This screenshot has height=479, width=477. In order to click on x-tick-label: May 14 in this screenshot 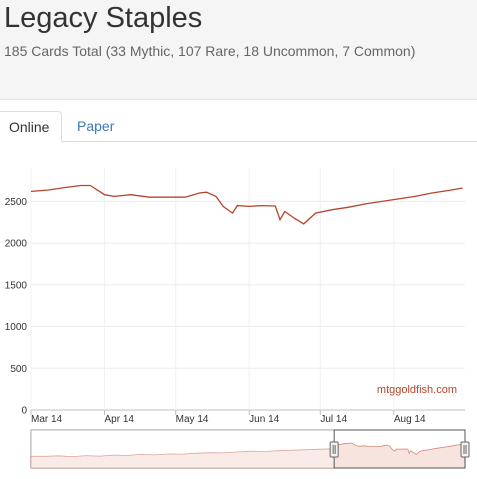, I will do `click(192, 419)`.